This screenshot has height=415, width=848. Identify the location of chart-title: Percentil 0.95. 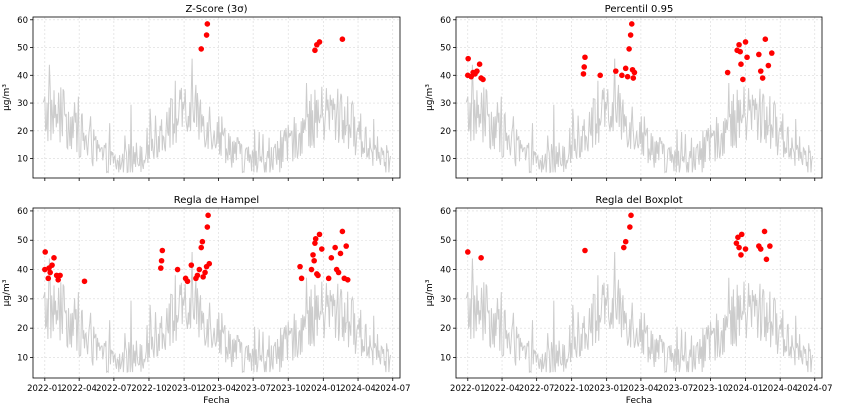
(639, 9).